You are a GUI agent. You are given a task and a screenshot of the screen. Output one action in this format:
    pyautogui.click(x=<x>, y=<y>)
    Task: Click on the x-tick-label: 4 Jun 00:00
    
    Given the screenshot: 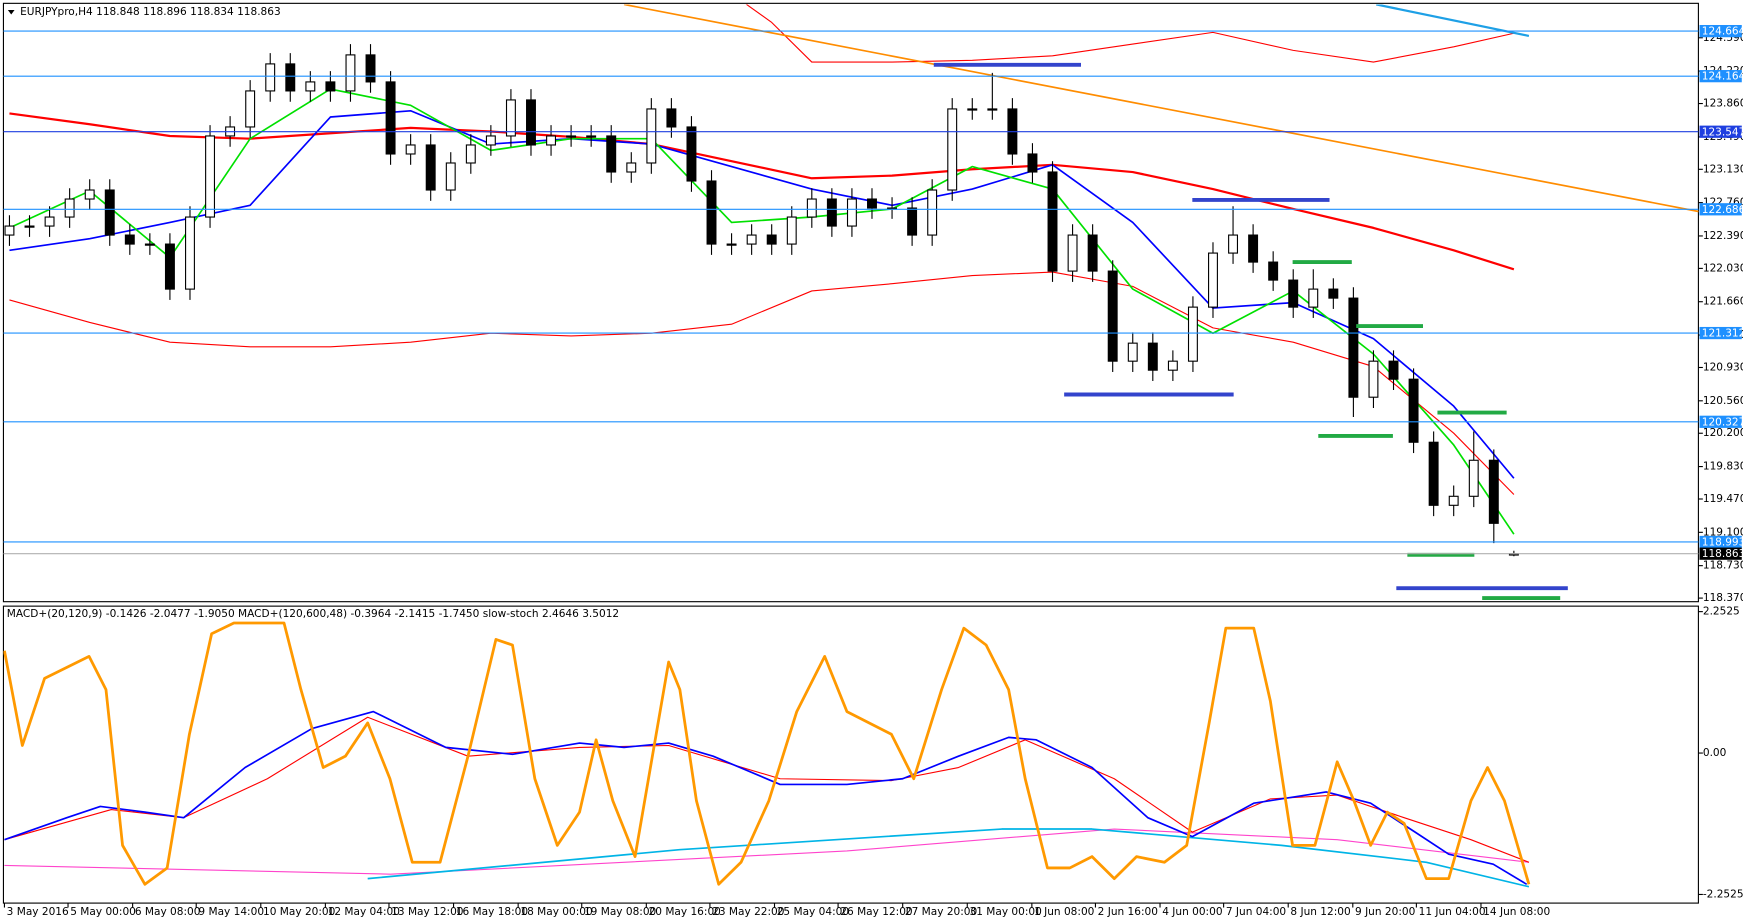 What is the action you would take?
    pyautogui.click(x=1192, y=912)
    